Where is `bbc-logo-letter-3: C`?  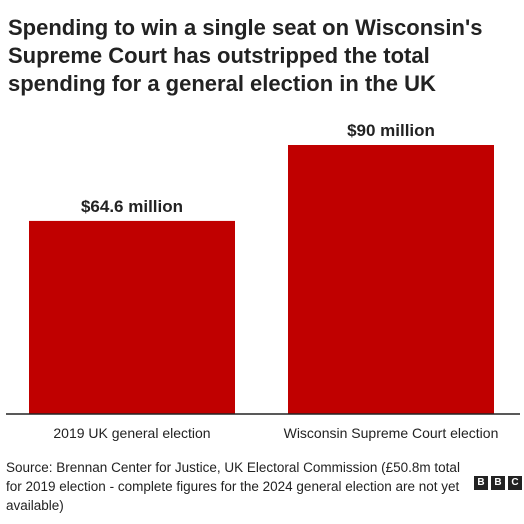
bbc-logo-letter-3: C is located at coordinates (515, 483).